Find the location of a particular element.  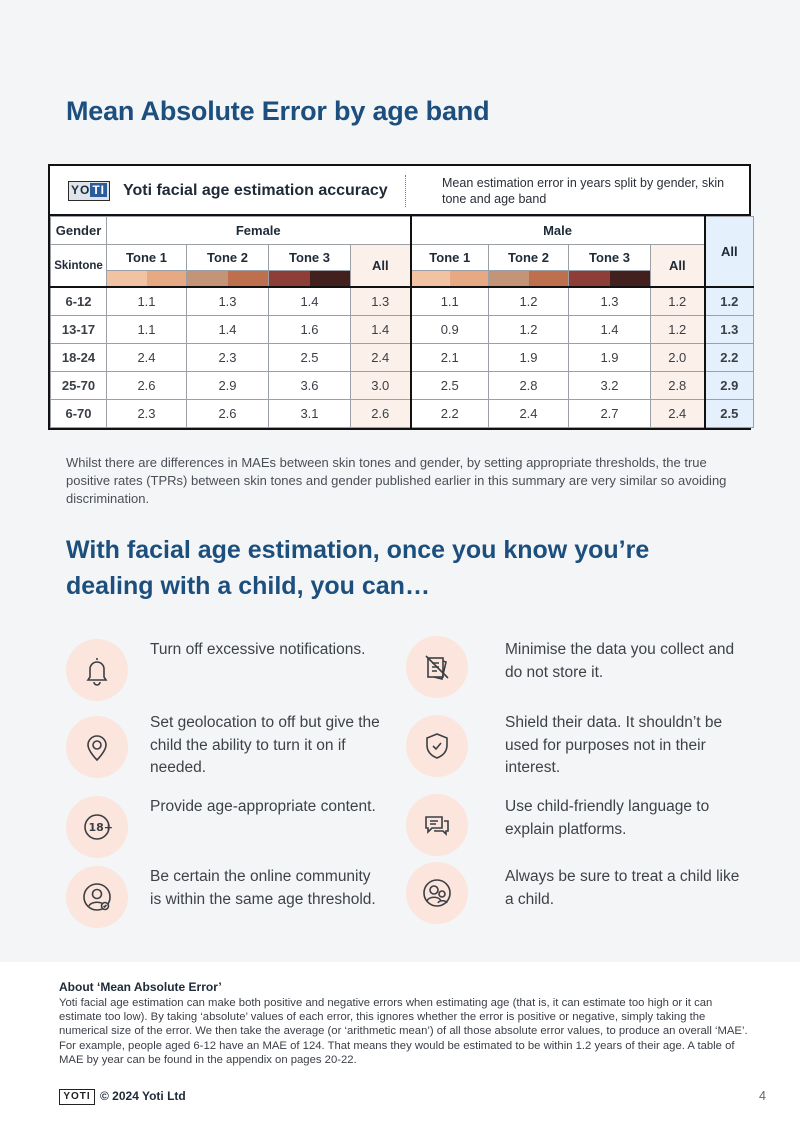

male-tone-cell: 2.7 is located at coordinates (609, 413).